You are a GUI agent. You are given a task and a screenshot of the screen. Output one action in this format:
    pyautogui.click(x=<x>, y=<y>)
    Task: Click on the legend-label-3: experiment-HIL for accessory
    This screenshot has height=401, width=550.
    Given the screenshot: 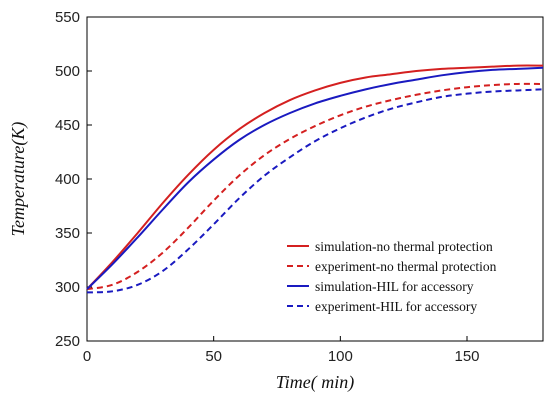 What is the action you would take?
    pyautogui.click(x=396, y=306)
    